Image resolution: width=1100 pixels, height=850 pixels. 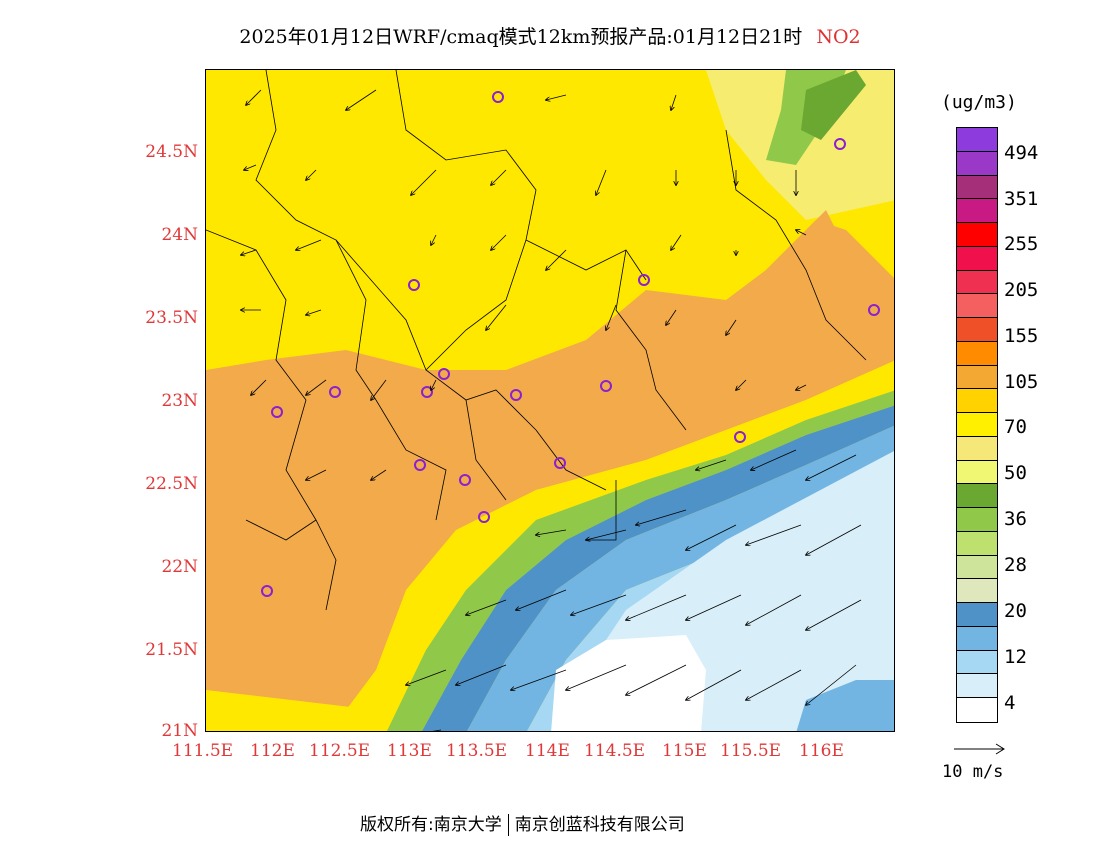 What do you see at coordinates (979, 102) in the screenshot?
I see `unit-label: (ug/m3)` at bounding box center [979, 102].